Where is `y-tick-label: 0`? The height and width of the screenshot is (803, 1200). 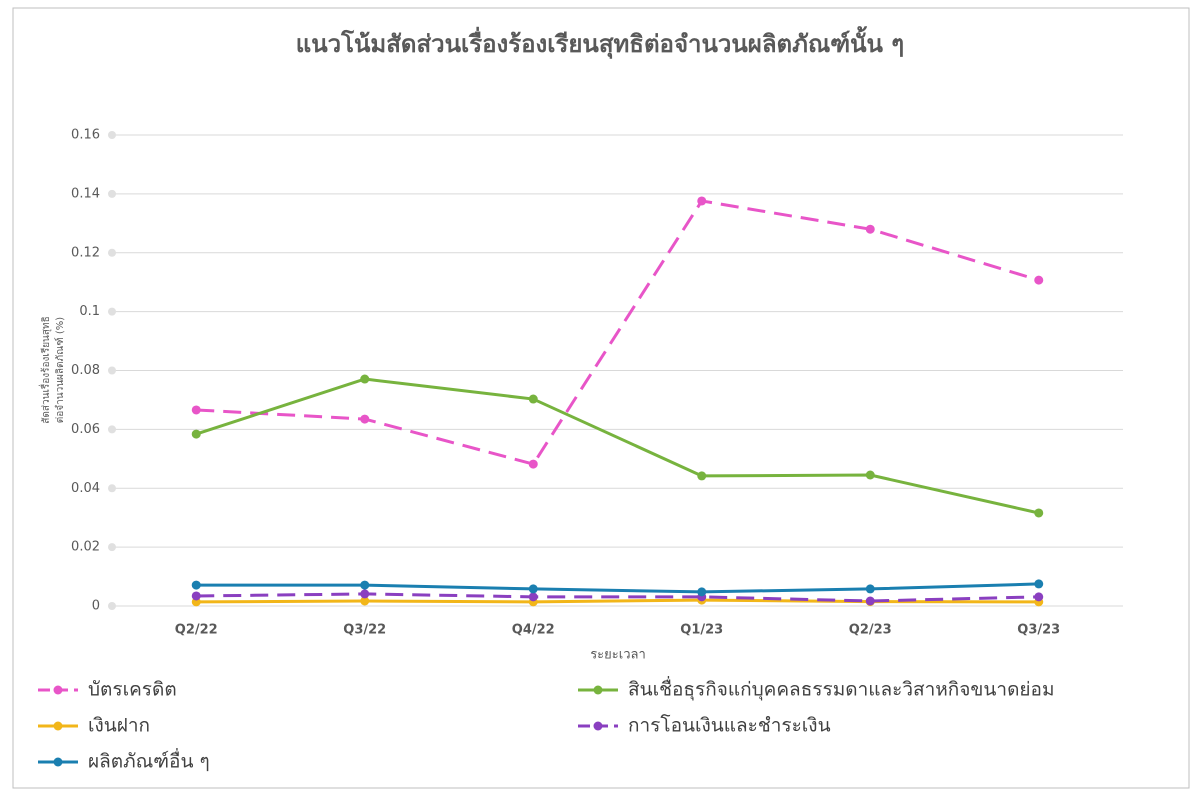 y-tick-label: 0 is located at coordinates (96, 606).